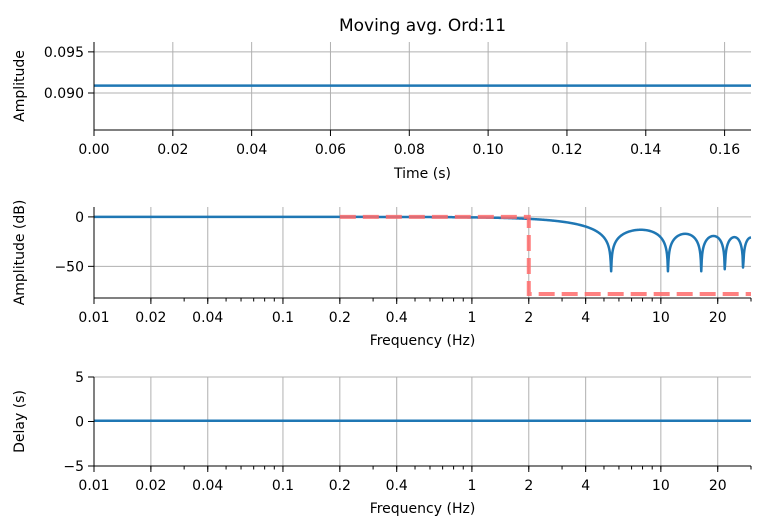  I want to click on chart-title: Moving avg. Ord:11, so click(422, 26).